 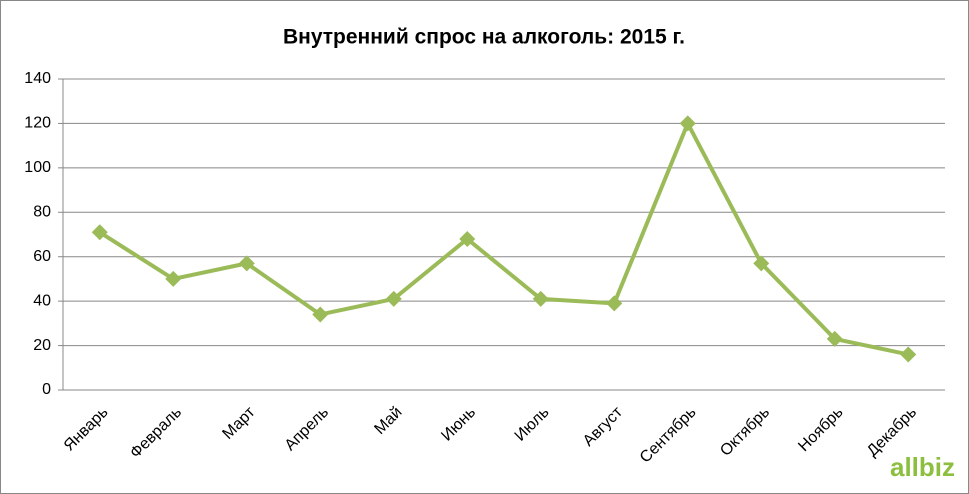 What do you see at coordinates (922, 467) in the screenshot?
I see `watermark: allbiz` at bounding box center [922, 467].